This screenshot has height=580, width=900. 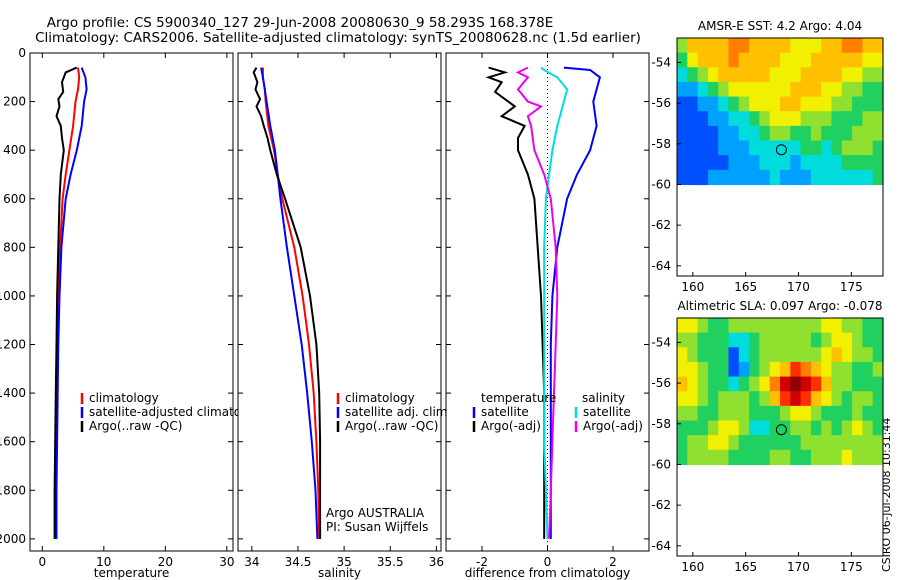 What do you see at coordinates (42, 562) in the screenshot?
I see `x-tick-label: 0` at bounding box center [42, 562].